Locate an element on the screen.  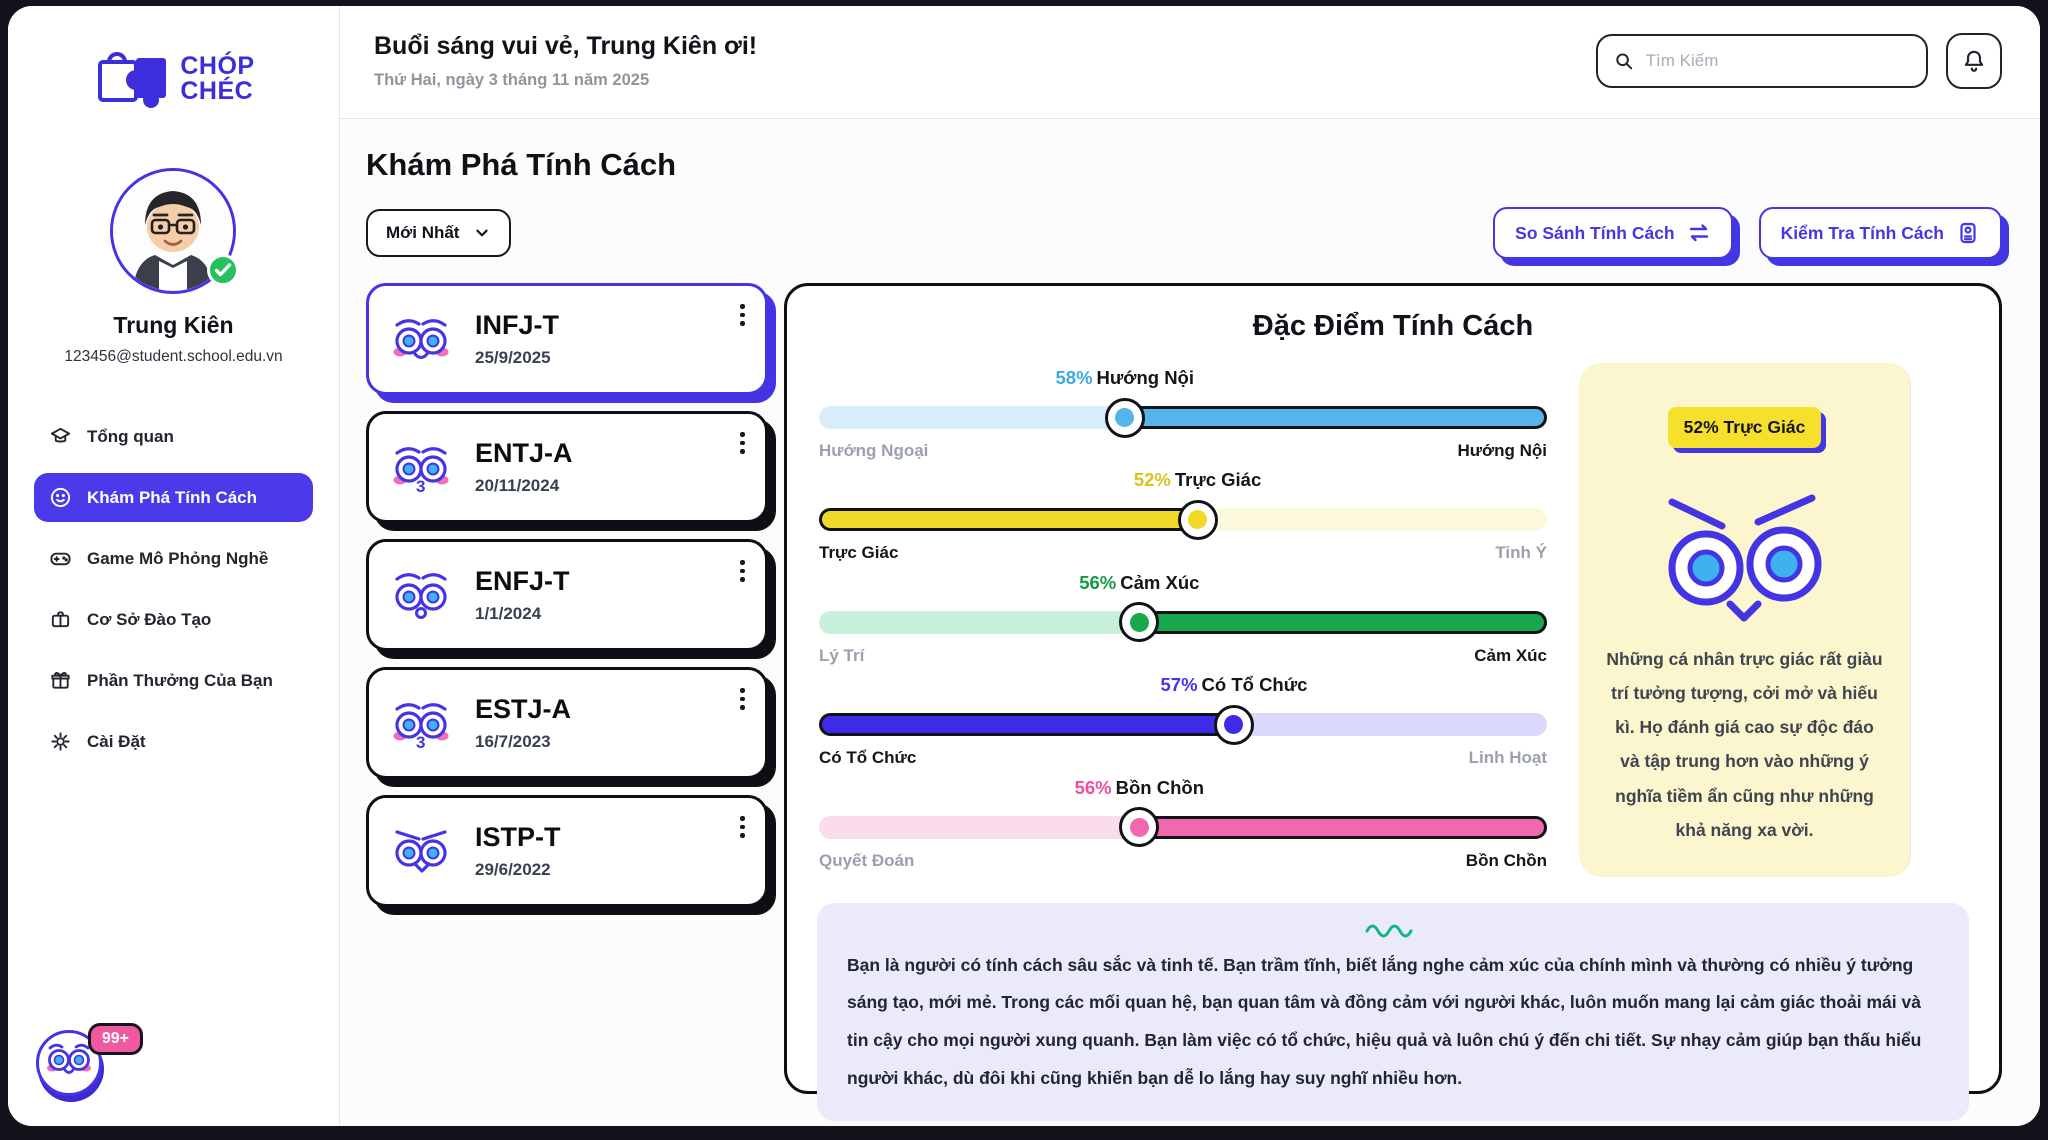
sidebar-item-personality: Khám Phá Tính Cách is located at coordinates (173, 497).